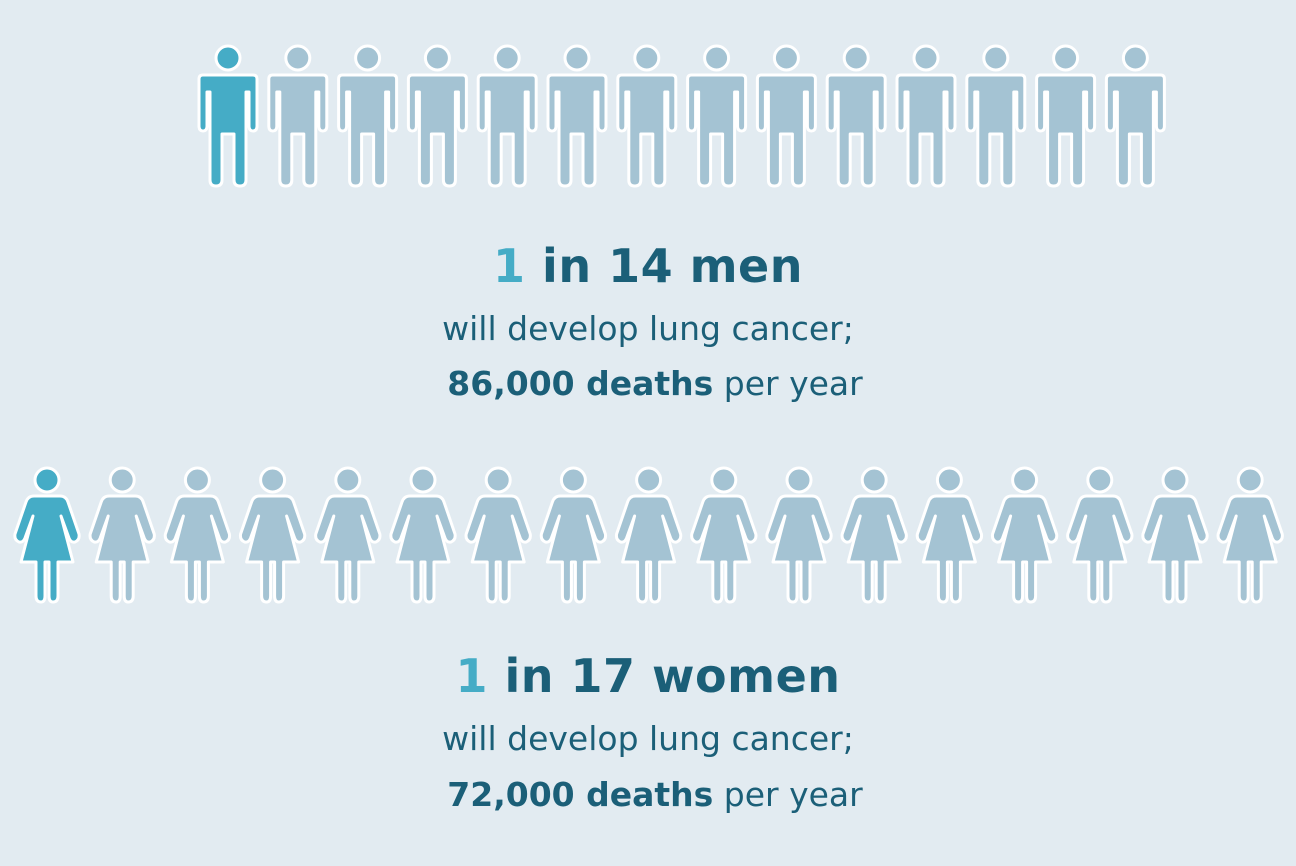 This screenshot has height=866, width=1296. What do you see at coordinates (580, 794) in the screenshot?
I see `women-deaths-count: 72,000 deaths` at bounding box center [580, 794].